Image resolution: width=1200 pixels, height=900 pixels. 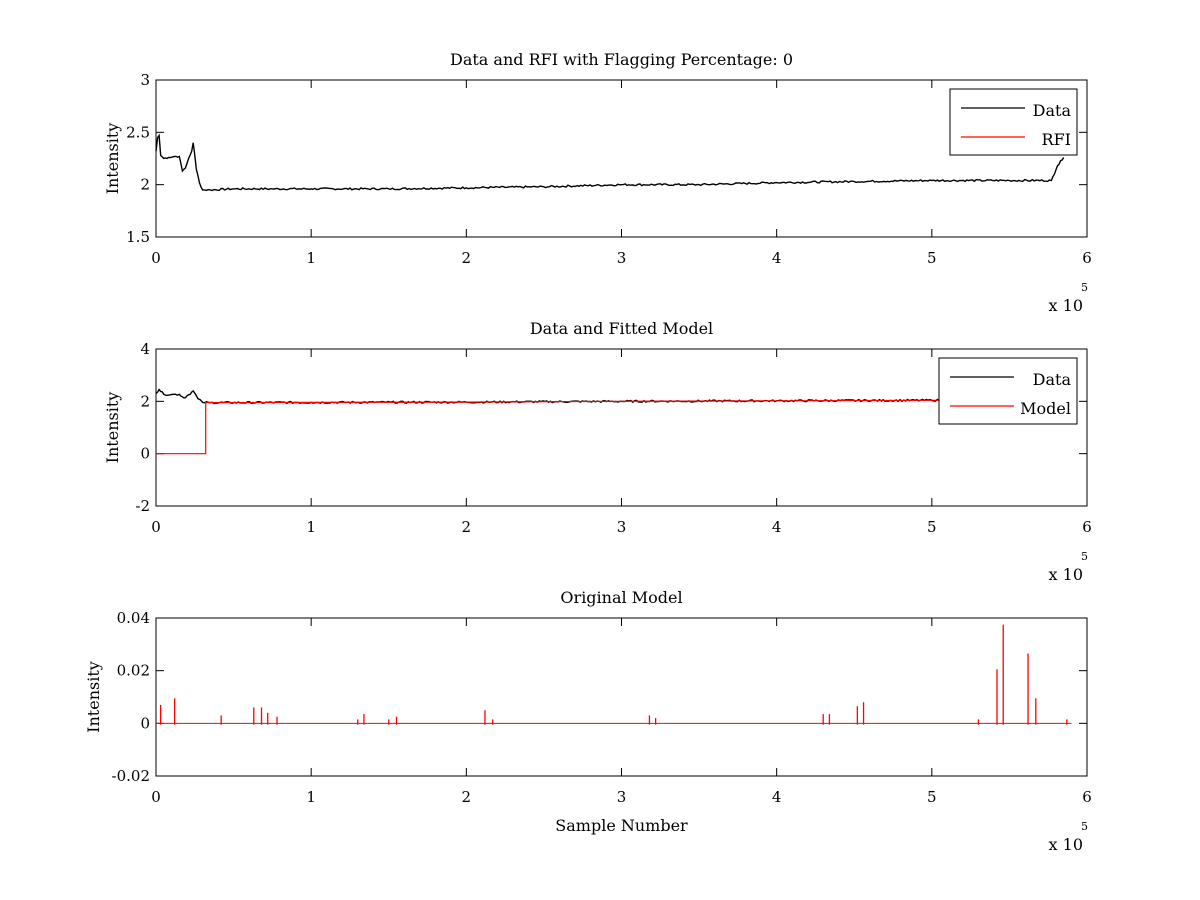 What do you see at coordinates (621, 597) in the screenshot?
I see `chart-title: Original Model` at bounding box center [621, 597].